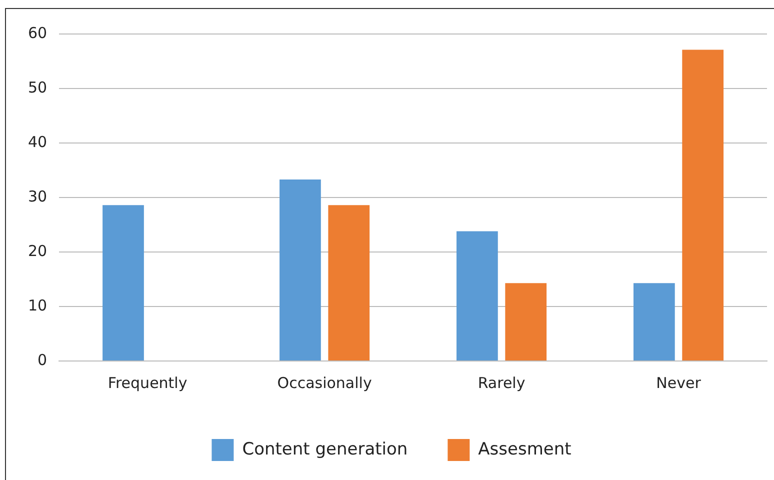  What do you see at coordinates (324, 383) in the screenshot?
I see `x-tick-label: Occasionally` at bounding box center [324, 383].